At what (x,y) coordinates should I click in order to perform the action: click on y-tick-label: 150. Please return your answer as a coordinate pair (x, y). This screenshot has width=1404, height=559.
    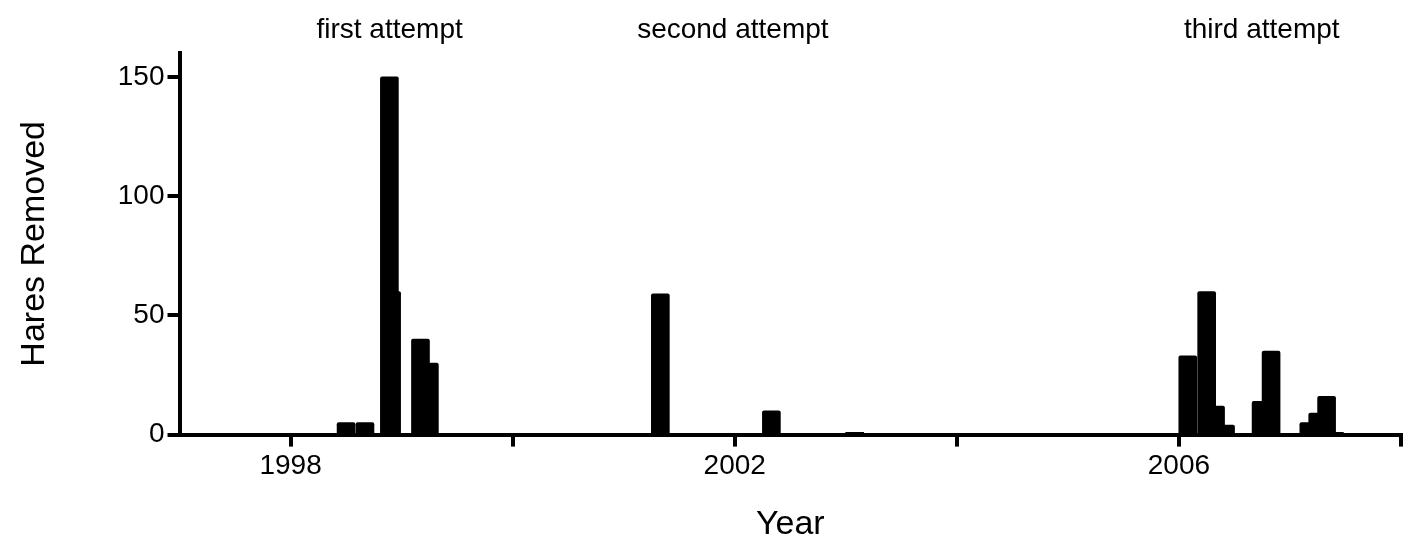
    Looking at the image, I should click on (141, 75).